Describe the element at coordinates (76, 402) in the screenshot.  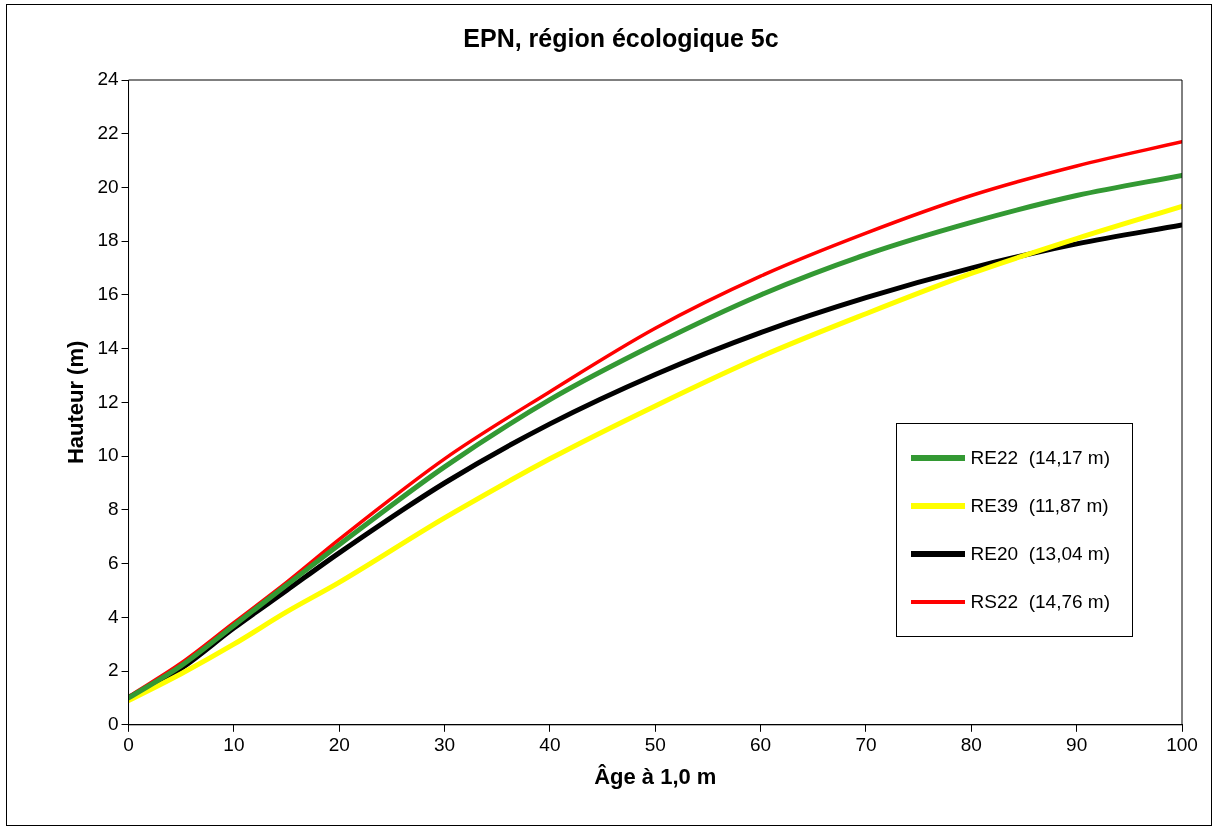
I see `y-axis-title: Hauteur (m)` at that location.